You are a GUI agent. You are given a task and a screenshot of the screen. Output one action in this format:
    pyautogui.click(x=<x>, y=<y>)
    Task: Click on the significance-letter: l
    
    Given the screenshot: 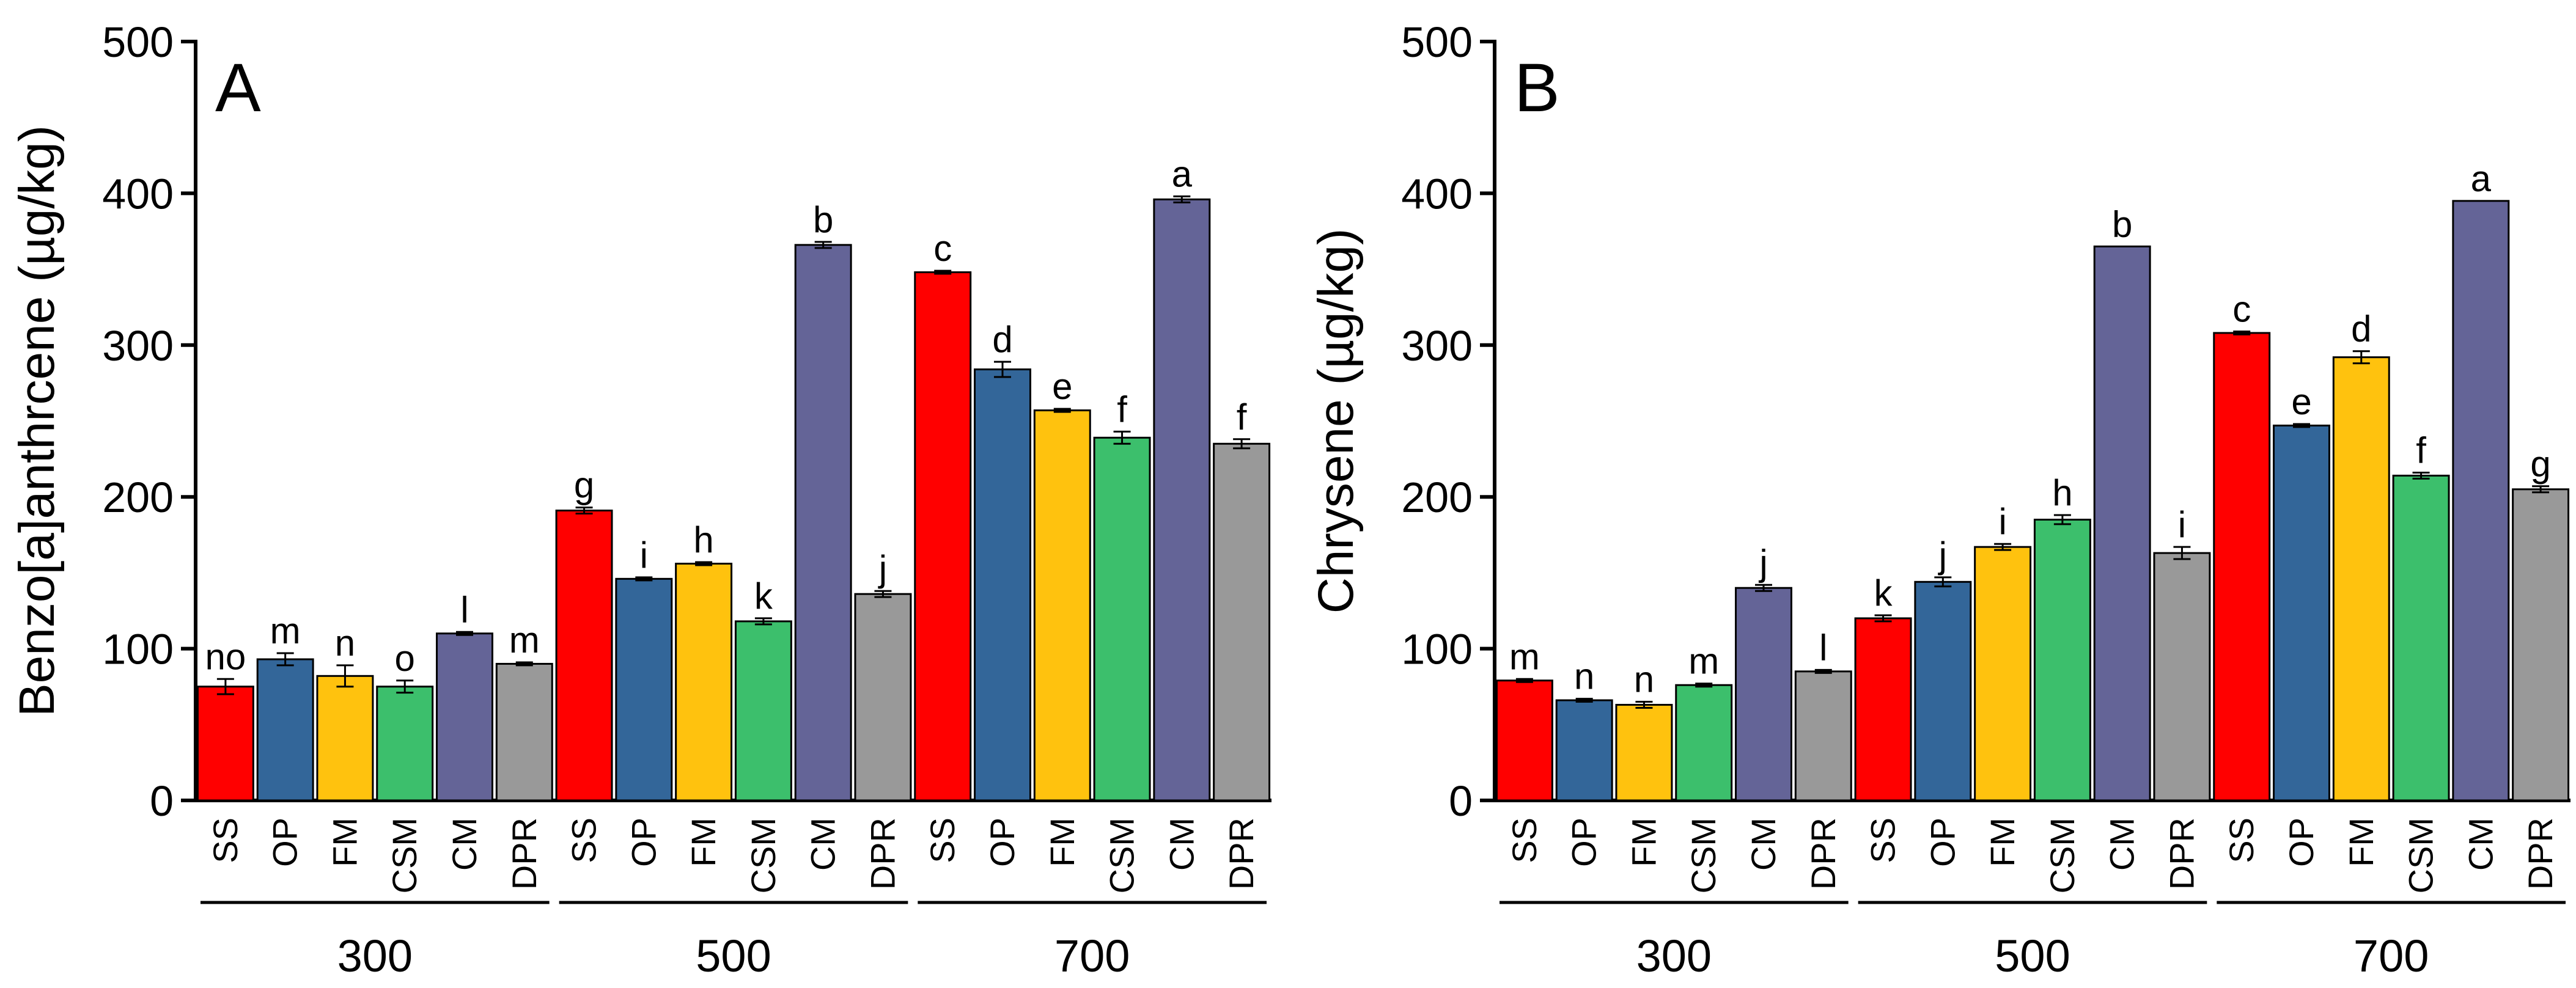 What is the action you would take?
    pyautogui.click(x=464, y=609)
    